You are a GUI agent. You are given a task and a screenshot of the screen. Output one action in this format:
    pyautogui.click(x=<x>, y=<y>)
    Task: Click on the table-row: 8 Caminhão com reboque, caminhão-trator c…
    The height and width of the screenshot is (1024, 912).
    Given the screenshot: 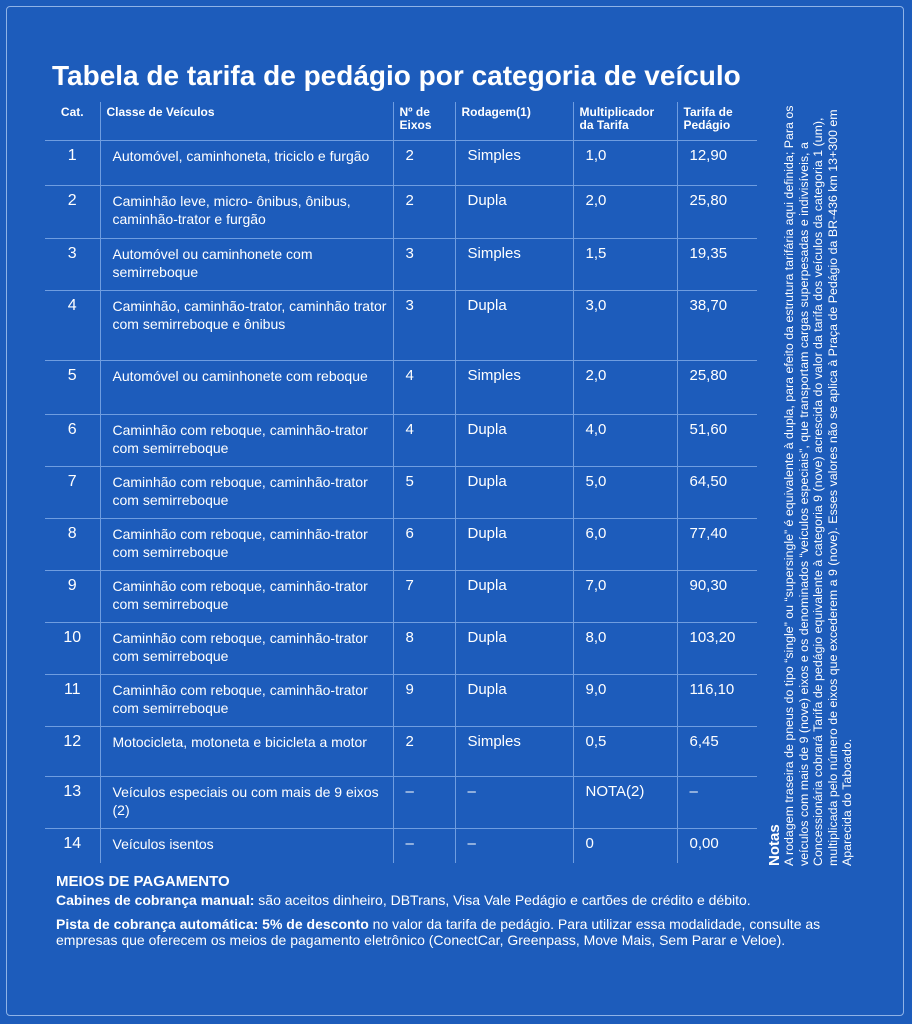 What is the action you would take?
    pyautogui.click(x=401, y=544)
    